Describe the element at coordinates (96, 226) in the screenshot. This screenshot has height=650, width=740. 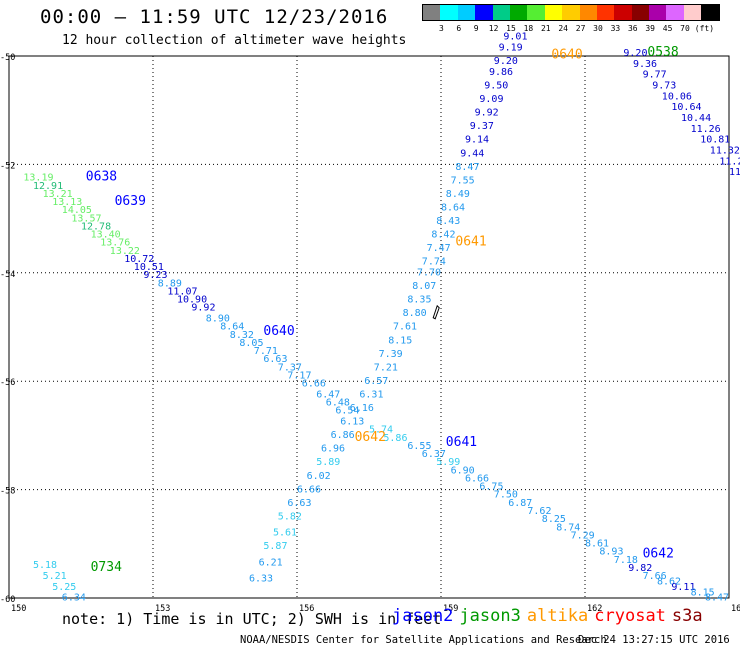
I see `swh-data-label: 12.78` at that location.